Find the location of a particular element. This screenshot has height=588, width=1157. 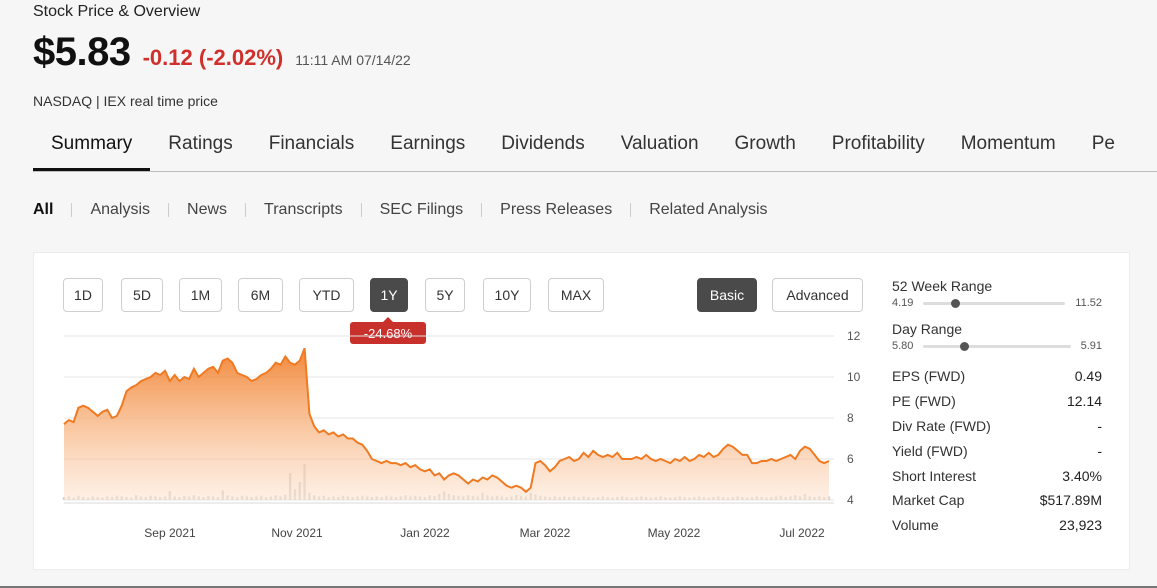

day-track is located at coordinates (997, 346).